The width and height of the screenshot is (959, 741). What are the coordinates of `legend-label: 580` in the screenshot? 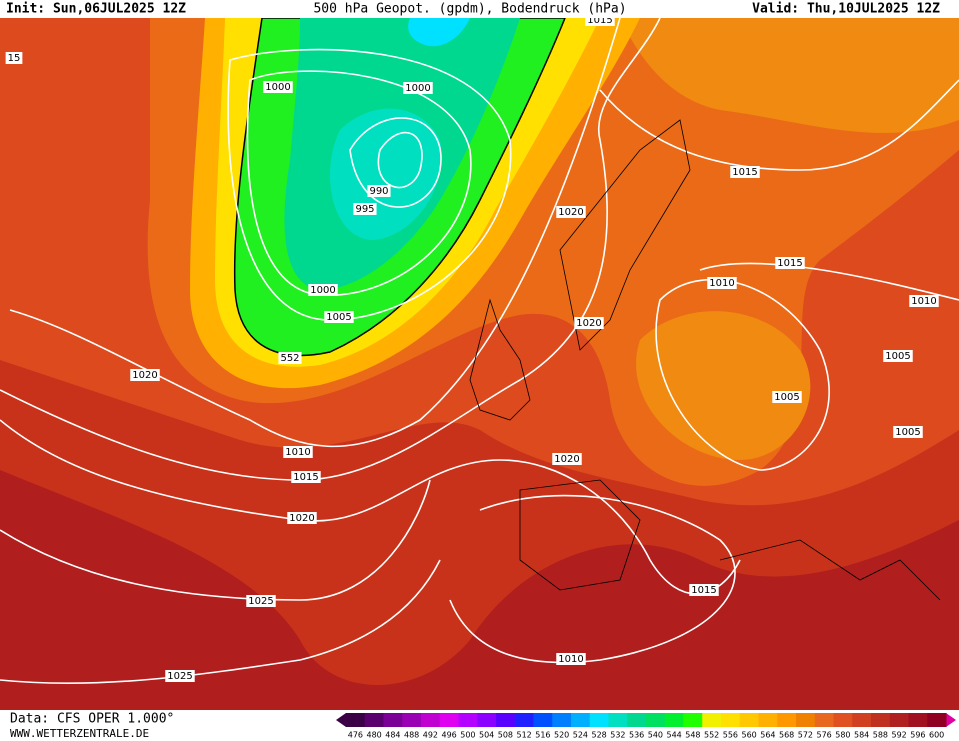 It's located at (842, 735).